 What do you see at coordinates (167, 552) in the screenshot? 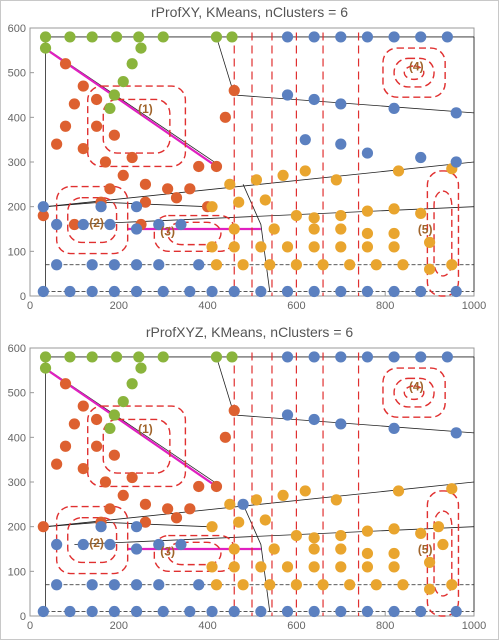
I see `cluster-label: (3)` at bounding box center [167, 552].